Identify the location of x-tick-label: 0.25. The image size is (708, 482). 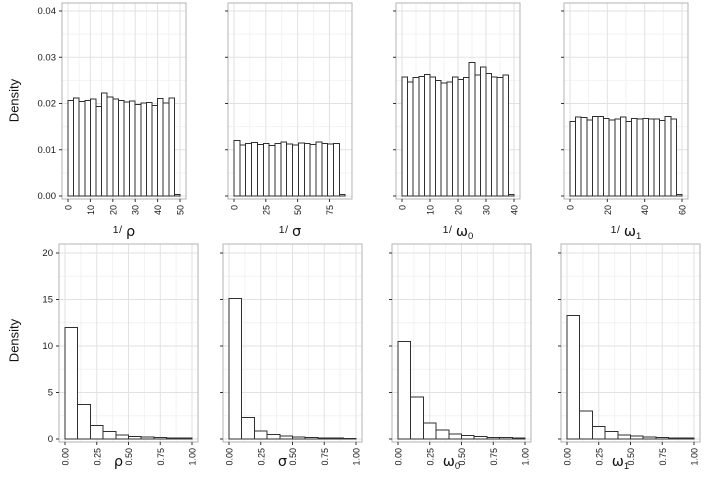
(261, 457).